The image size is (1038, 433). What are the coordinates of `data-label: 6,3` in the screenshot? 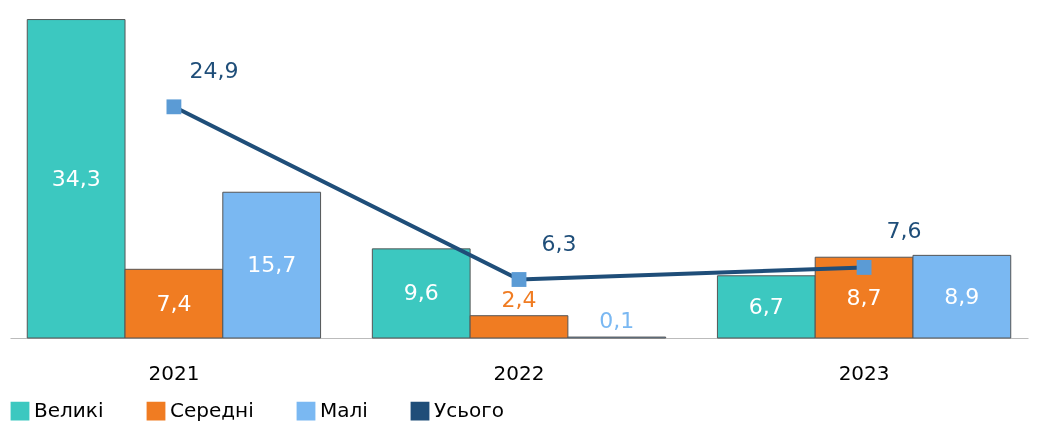 It's located at (559, 243).